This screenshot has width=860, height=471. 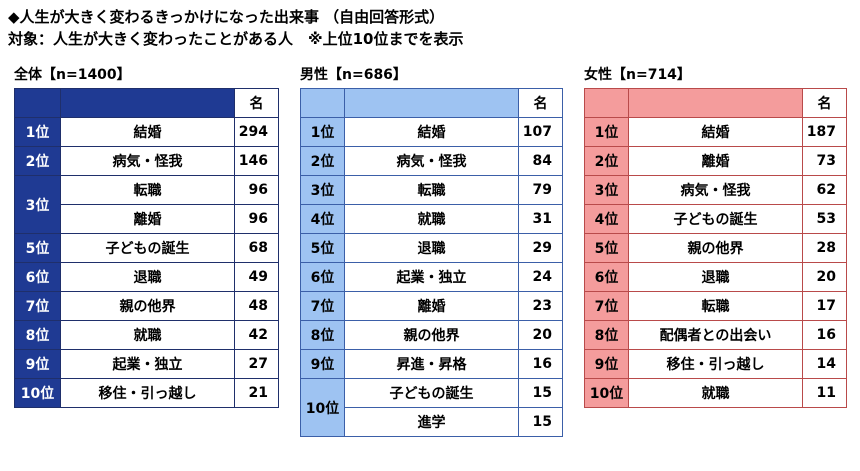 What do you see at coordinates (353, 75) in the screenshot?
I see `male-panel-label: 男性【n=686】` at bounding box center [353, 75].